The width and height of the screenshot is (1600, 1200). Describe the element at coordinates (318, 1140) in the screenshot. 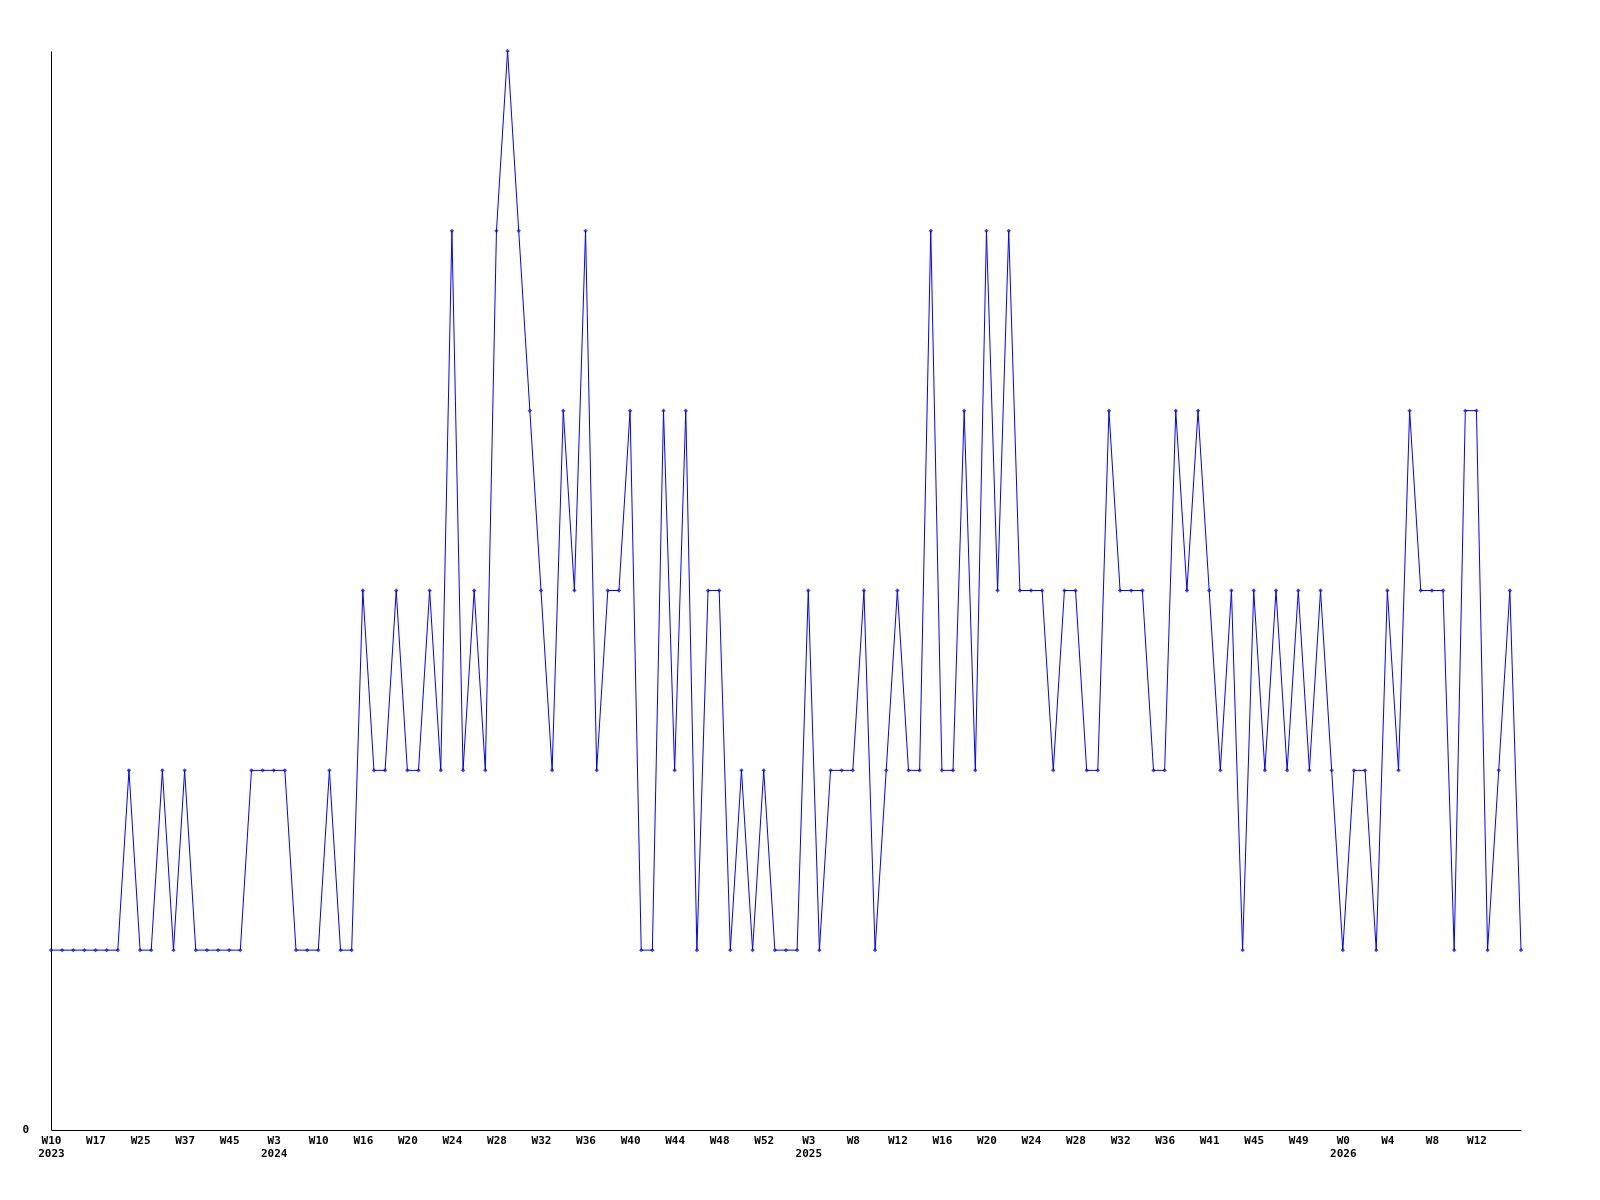

I see `x-tick-label: W10` at that location.